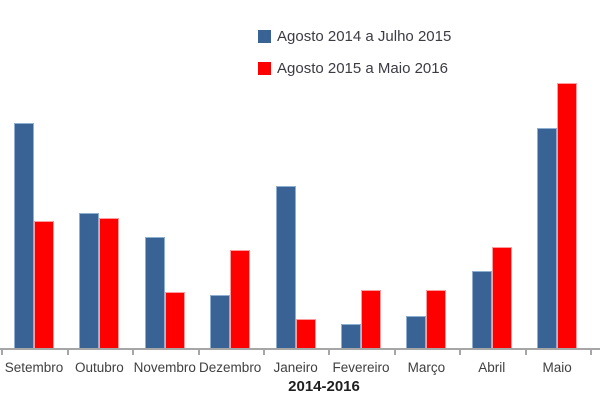 Image resolution: width=600 pixels, height=400 pixels. I want to click on x-axis-title: 2014-2016, so click(324, 386).